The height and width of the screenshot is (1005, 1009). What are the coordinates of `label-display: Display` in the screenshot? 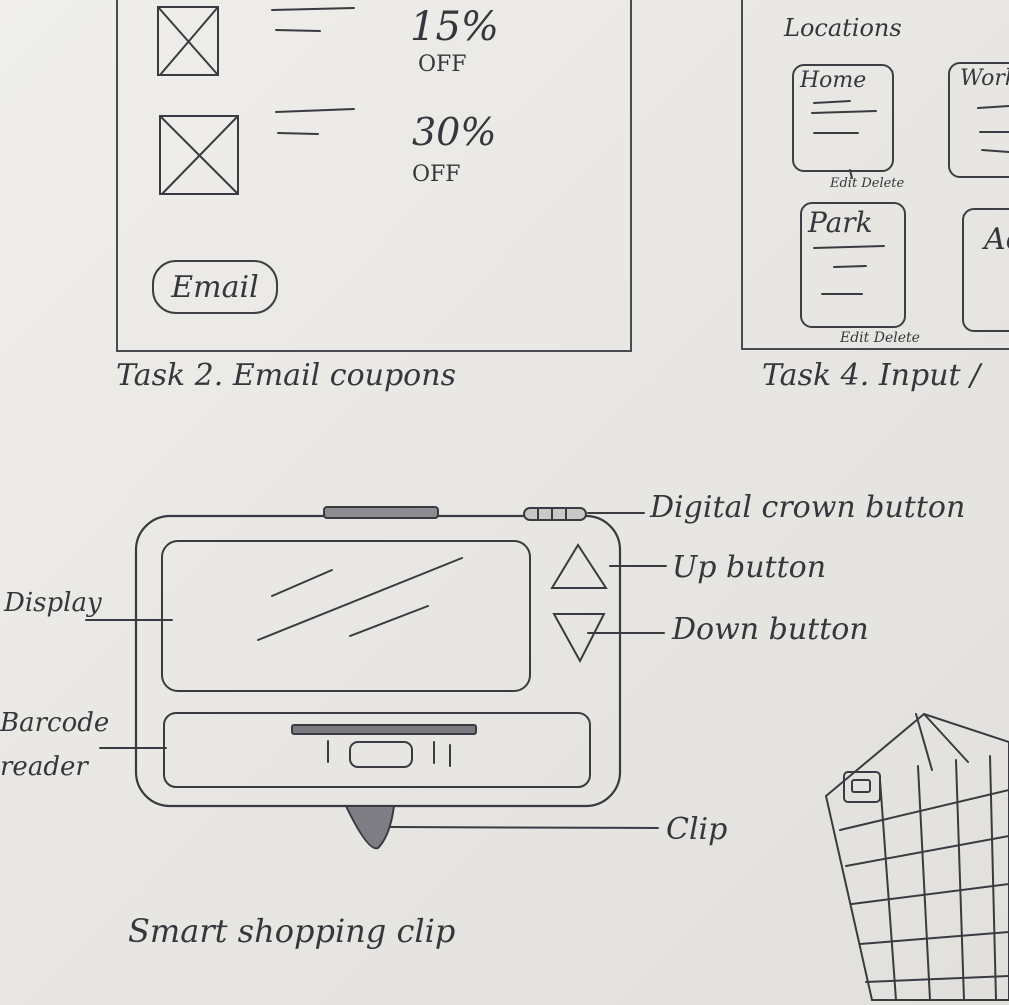 It's located at (53, 603).